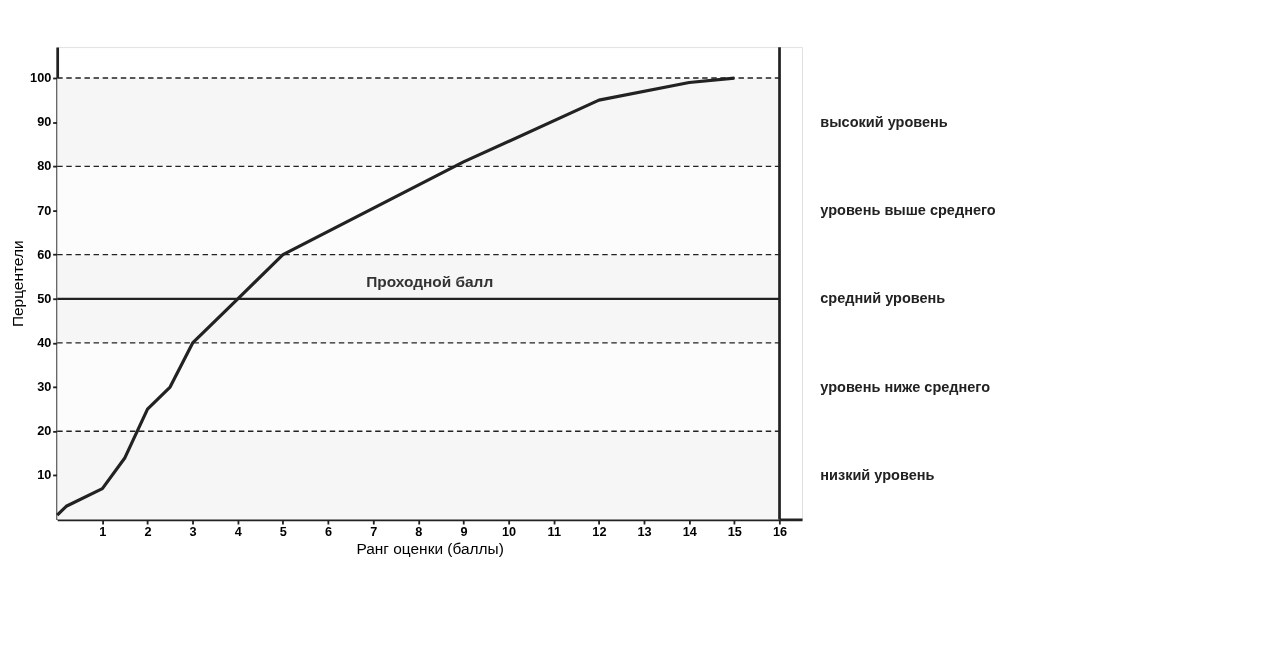 The image size is (1269, 659). Describe the element at coordinates (148, 532) in the screenshot. I see `x-tick-label: 2` at that location.